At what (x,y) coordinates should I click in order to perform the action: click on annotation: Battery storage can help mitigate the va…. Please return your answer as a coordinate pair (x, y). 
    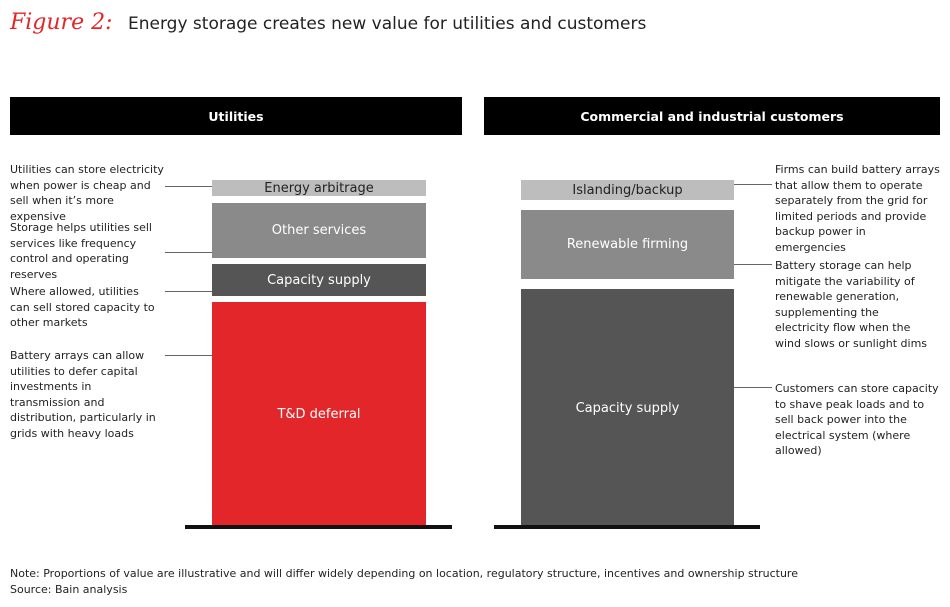
    Looking at the image, I should click on (851, 304).